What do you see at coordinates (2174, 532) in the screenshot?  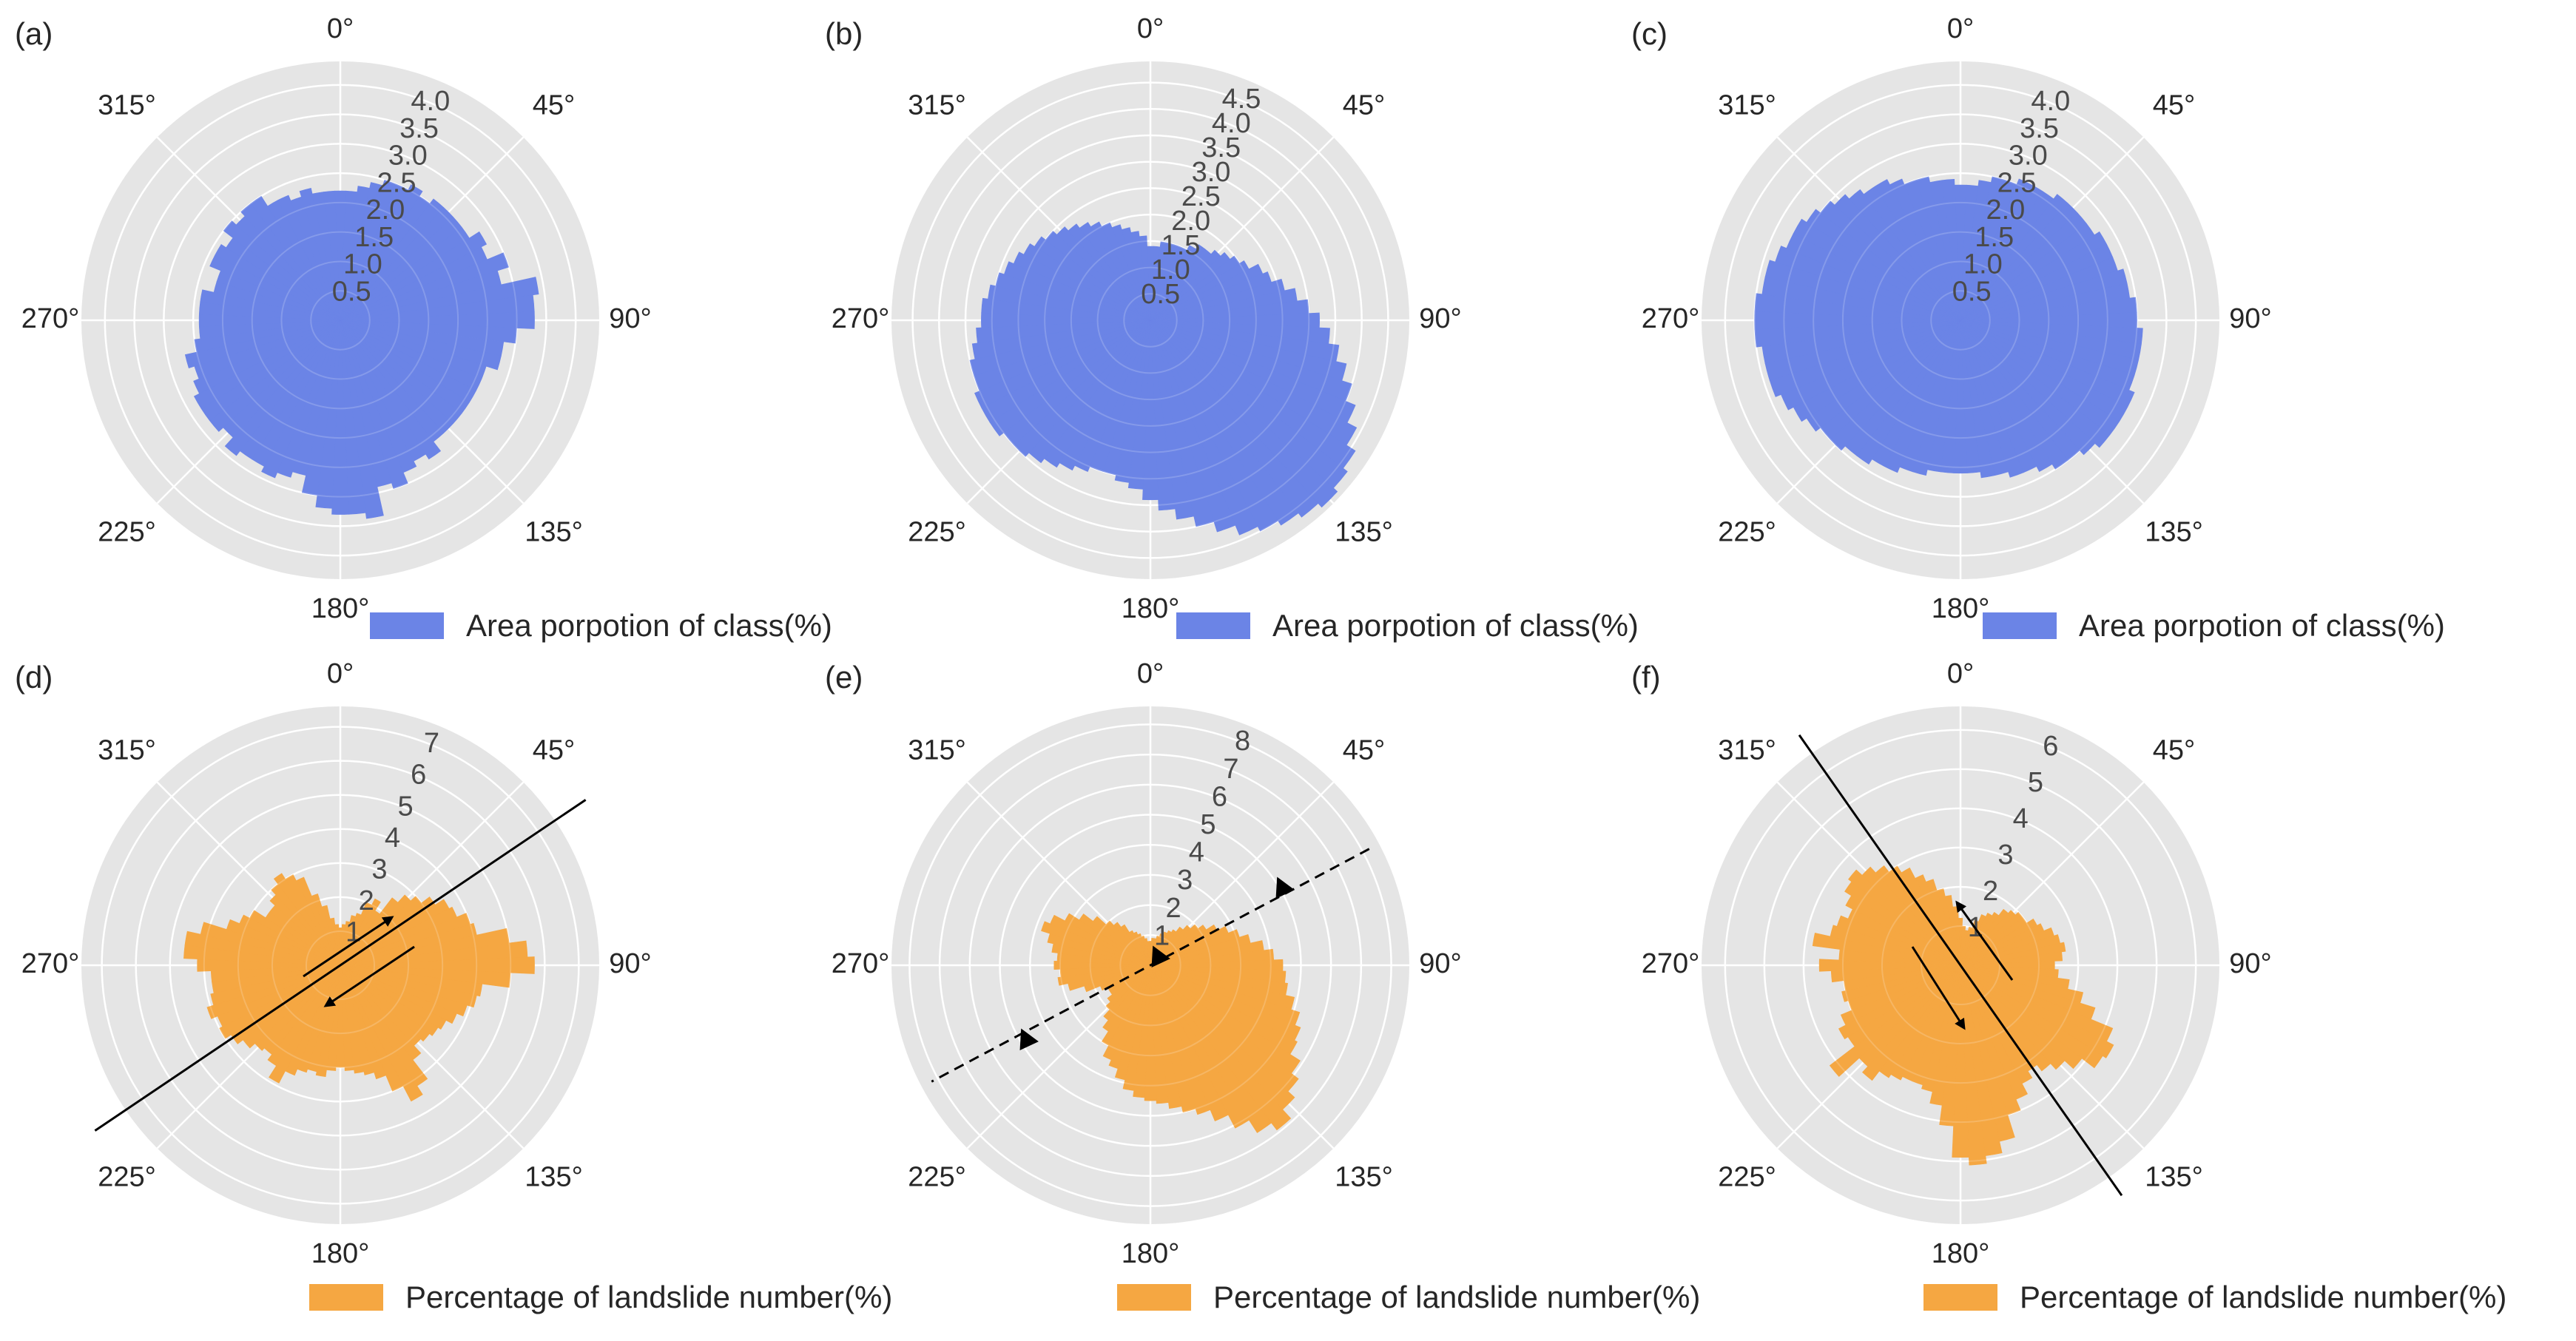 I see `angle-tick-label: 135°` at bounding box center [2174, 532].